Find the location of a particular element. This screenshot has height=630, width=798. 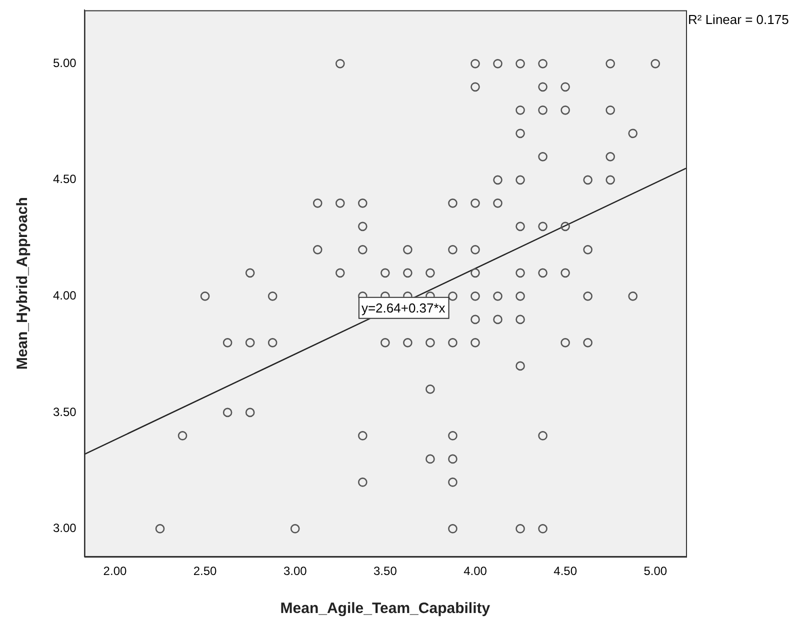

y-tick-label: 4.50 is located at coordinates (64, 179).